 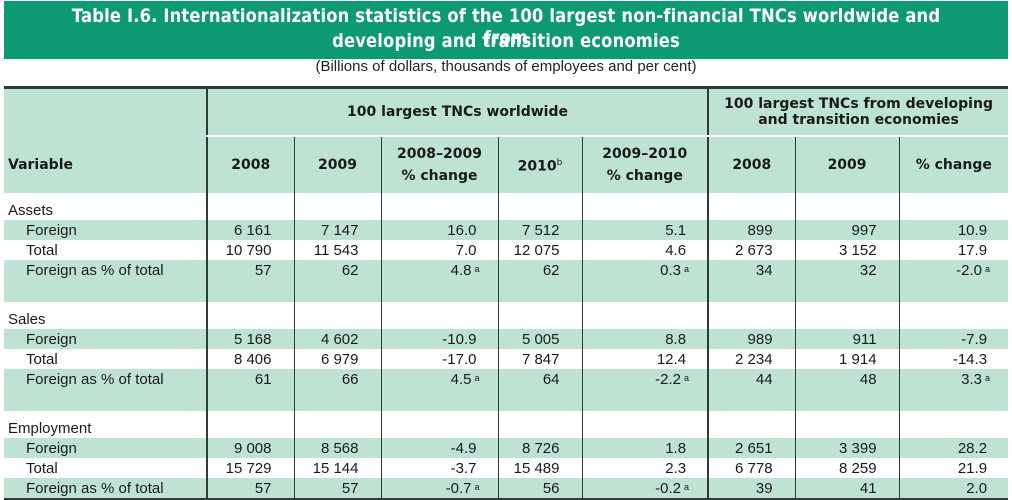 I want to click on section-header-row: Sales, so click(x=506, y=319).